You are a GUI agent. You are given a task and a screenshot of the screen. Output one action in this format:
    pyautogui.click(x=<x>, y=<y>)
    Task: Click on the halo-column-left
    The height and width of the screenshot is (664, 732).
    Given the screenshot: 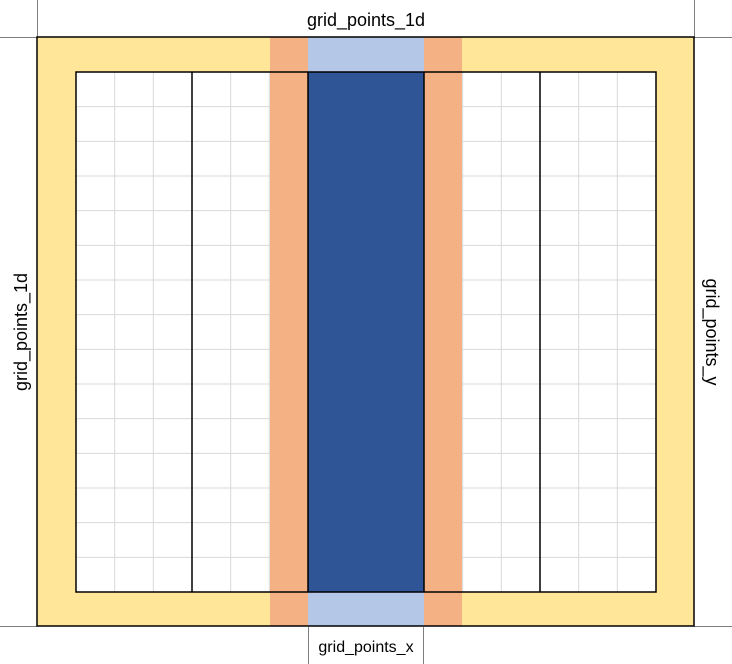 What is the action you would take?
    pyautogui.click(x=289, y=331)
    